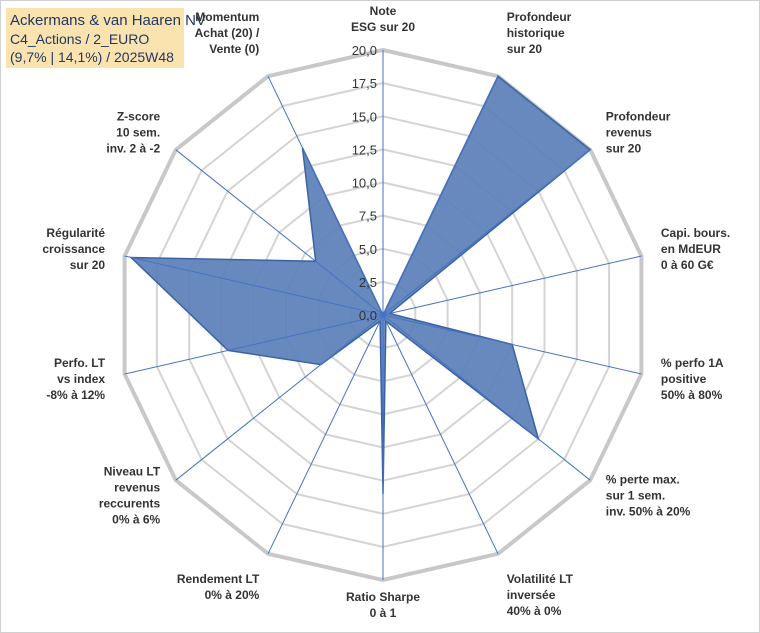 The width and height of the screenshot is (760, 633). Describe the element at coordinates (368, 249) in the screenshot. I see `tick-label: 5,0` at that location.